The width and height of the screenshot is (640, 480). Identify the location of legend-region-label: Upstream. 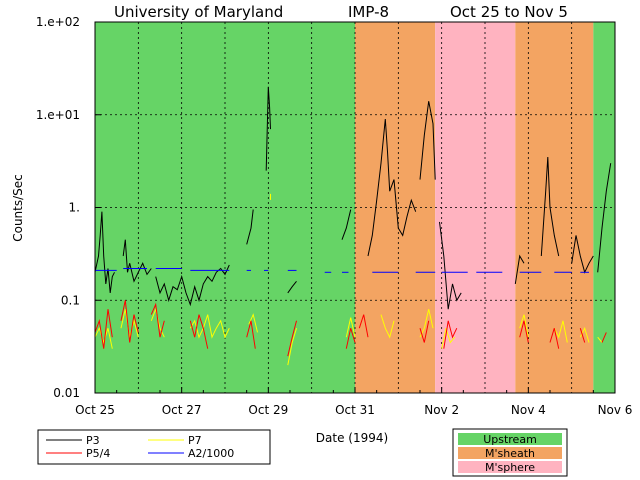
(510, 439).